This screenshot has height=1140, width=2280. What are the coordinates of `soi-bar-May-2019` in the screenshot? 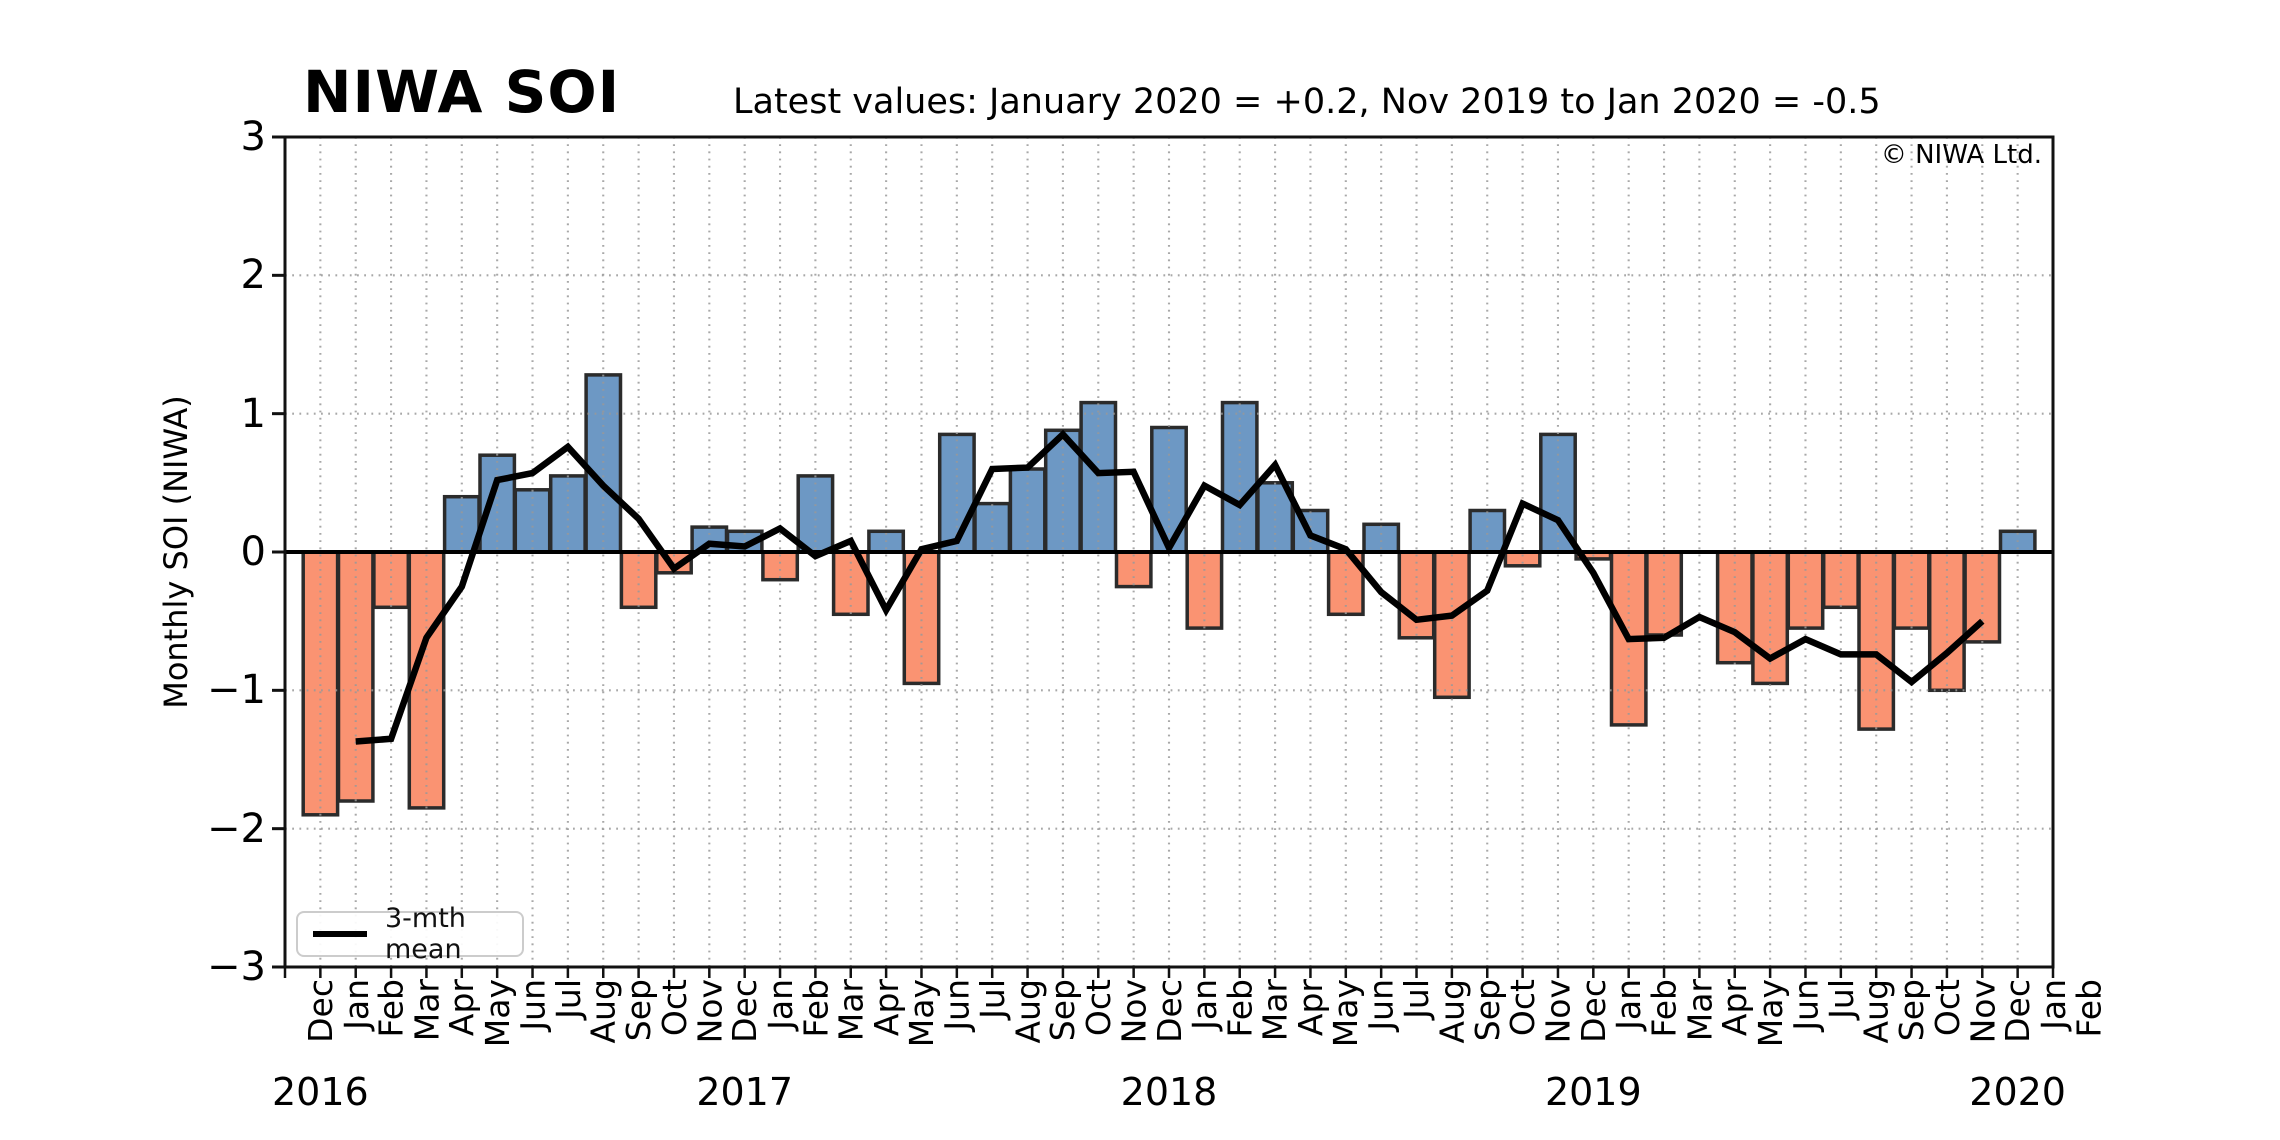 It's located at (1734, 607).